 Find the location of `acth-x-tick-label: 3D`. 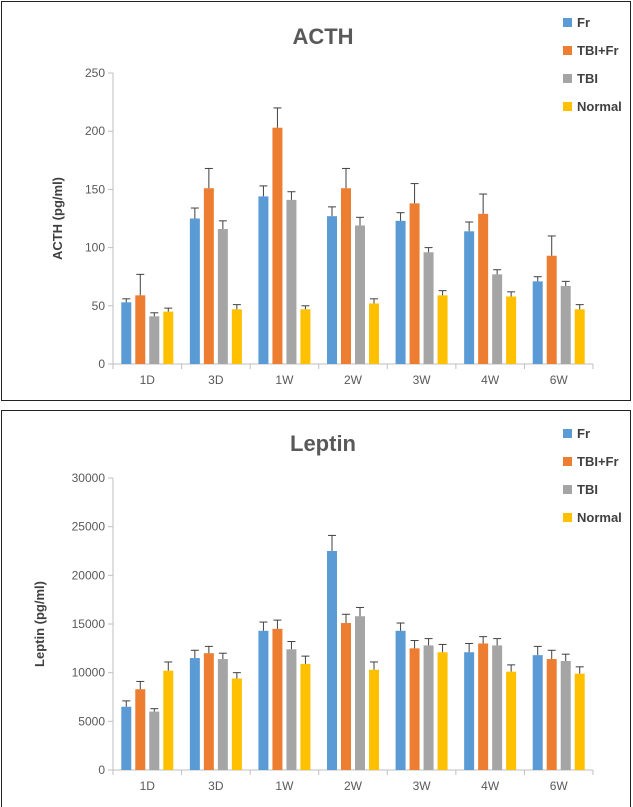

acth-x-tick-label: 3D is located at coordinates (216, 380).